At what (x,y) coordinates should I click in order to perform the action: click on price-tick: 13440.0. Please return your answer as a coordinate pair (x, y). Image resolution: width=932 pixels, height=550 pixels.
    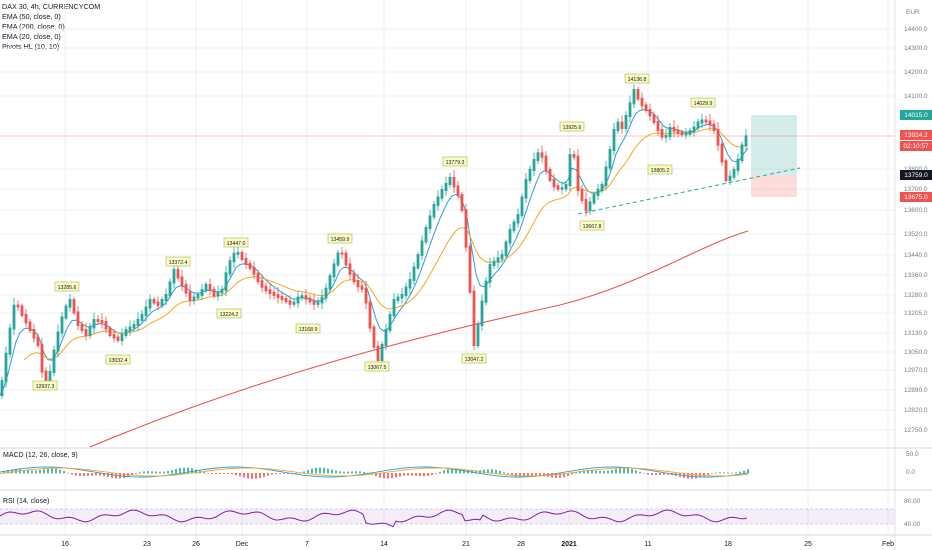
    Looking at the image, I should click on (916, 255).